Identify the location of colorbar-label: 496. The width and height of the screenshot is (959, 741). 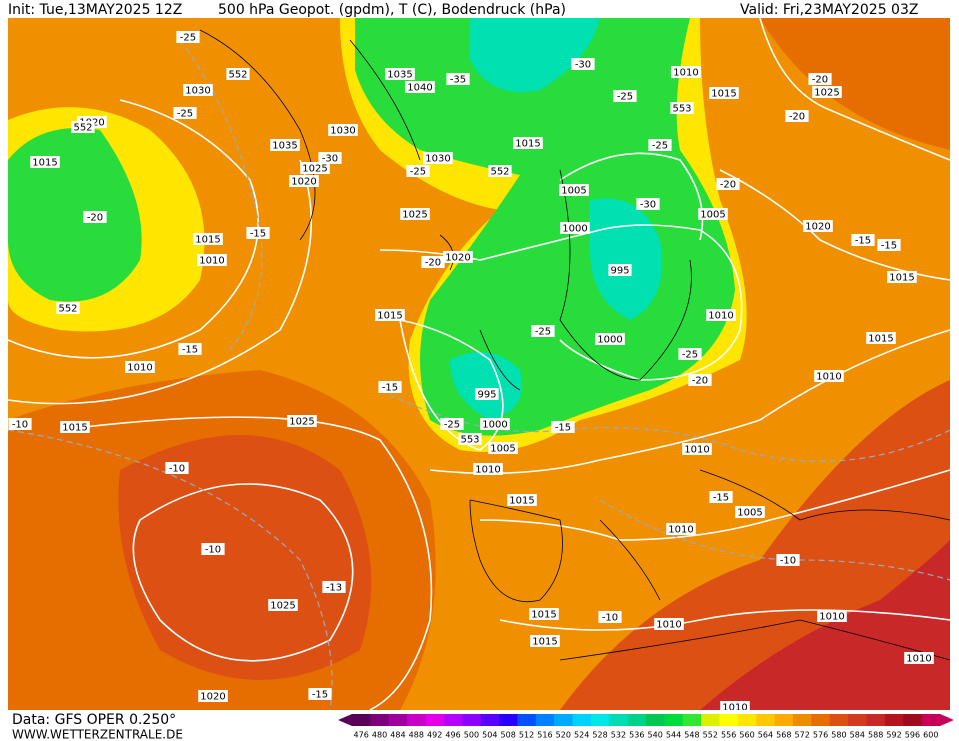
(452, 735).